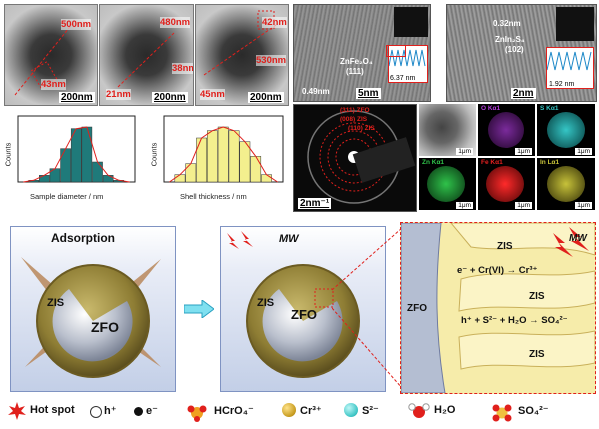  What do you see at coordinates (271, 60) in the screenshot?
I see `tem-label-diameter: 530nm` at bounding box center [271, 60].